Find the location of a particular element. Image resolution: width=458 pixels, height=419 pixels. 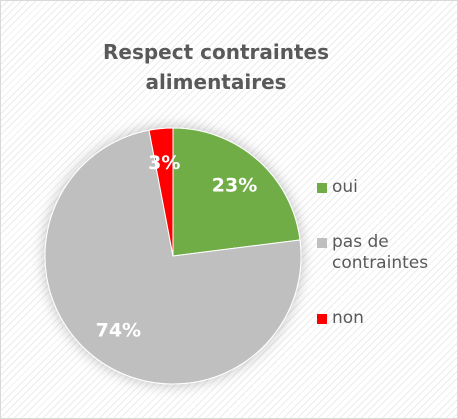

legend-item: oui is located at coordinates (387, 187).